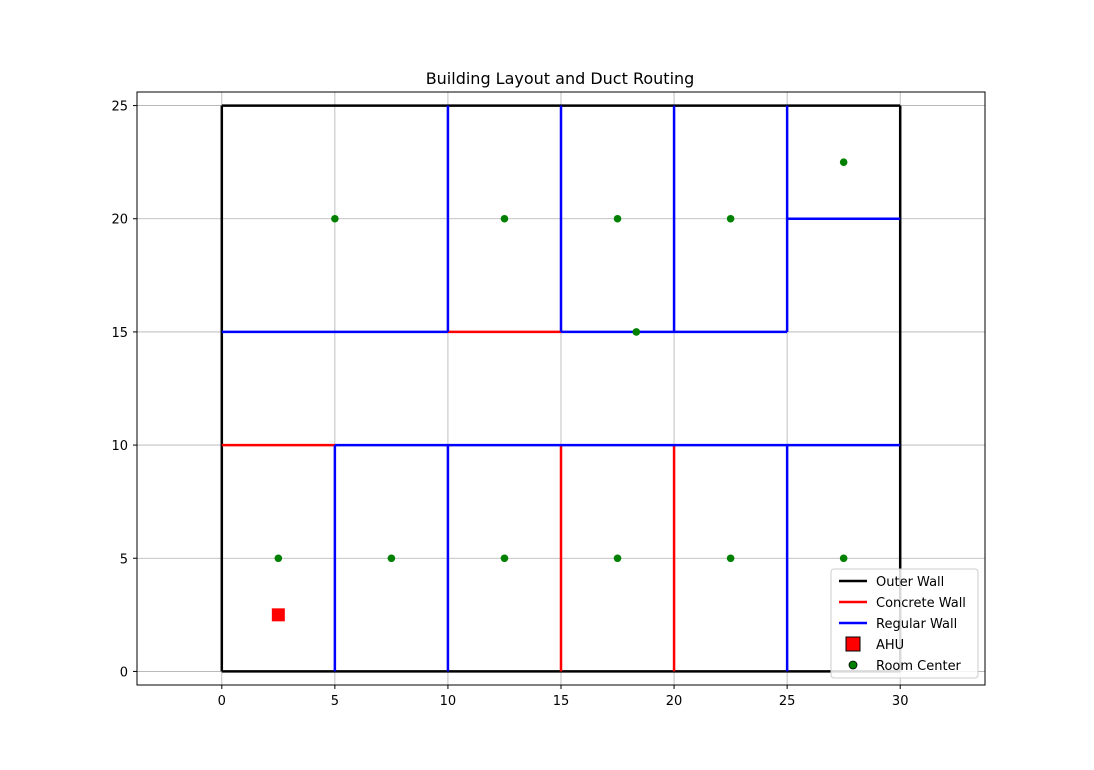 The height and width of the screenshot is (770, 1094). I want to click on y-tick-label: 5, so click(124, 559).